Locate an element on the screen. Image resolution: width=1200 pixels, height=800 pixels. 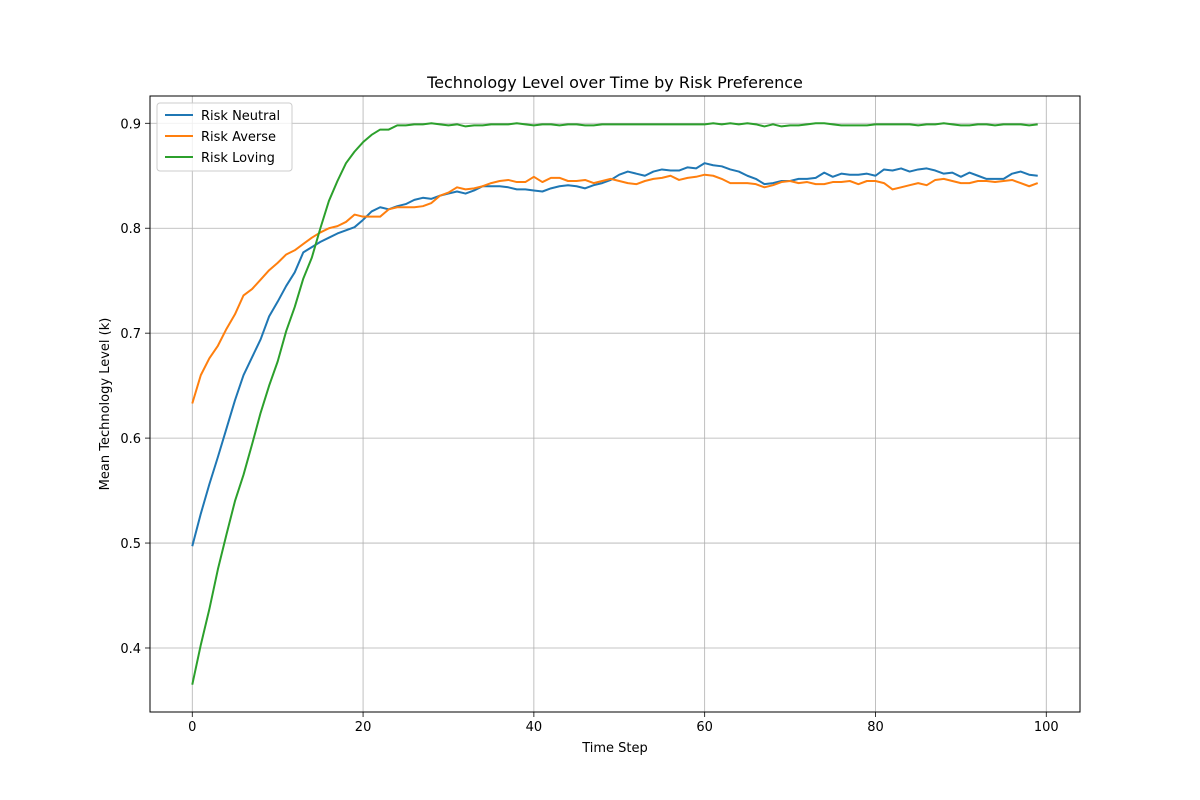
y-tick-label: 0.7 is located at coordinates (130, 334).